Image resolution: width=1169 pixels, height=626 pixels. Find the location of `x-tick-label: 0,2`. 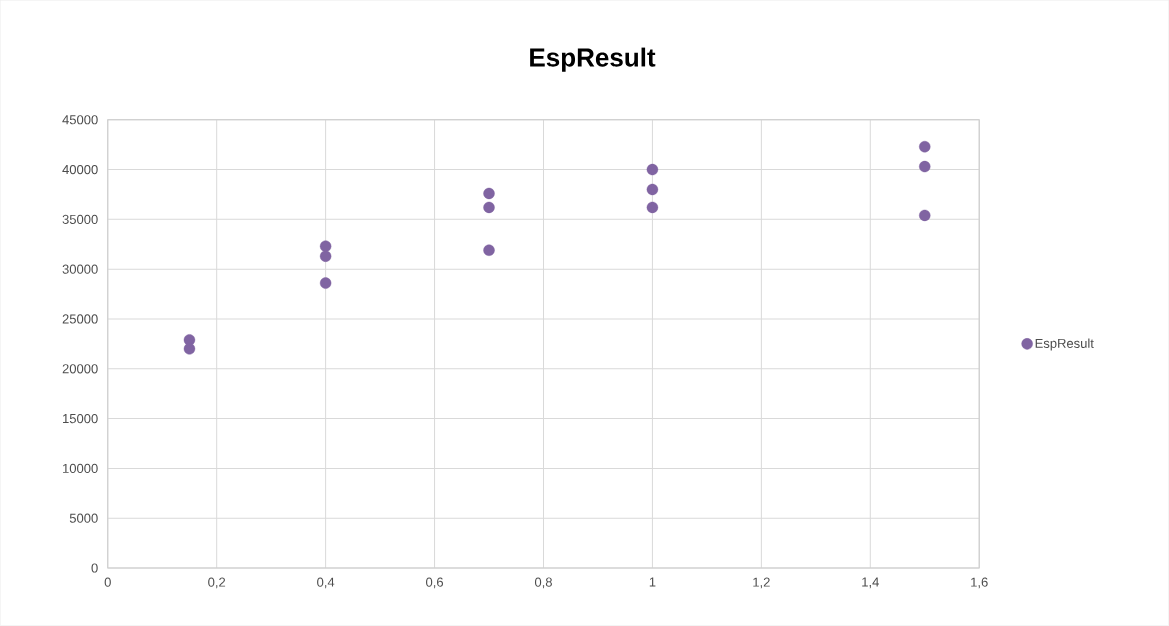

x-tick-label: 0,2 is located at coordinates (217, 583).